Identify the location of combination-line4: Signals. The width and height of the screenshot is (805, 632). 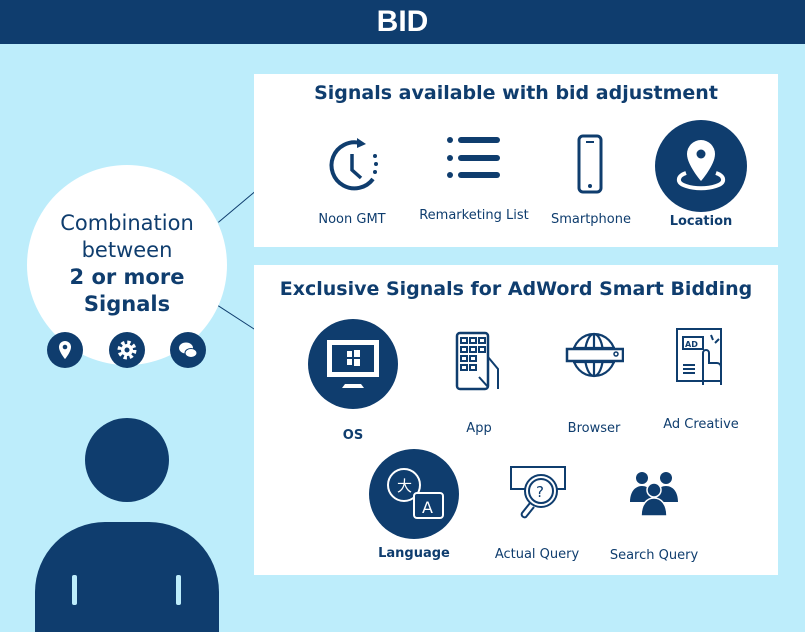
(127, 304).